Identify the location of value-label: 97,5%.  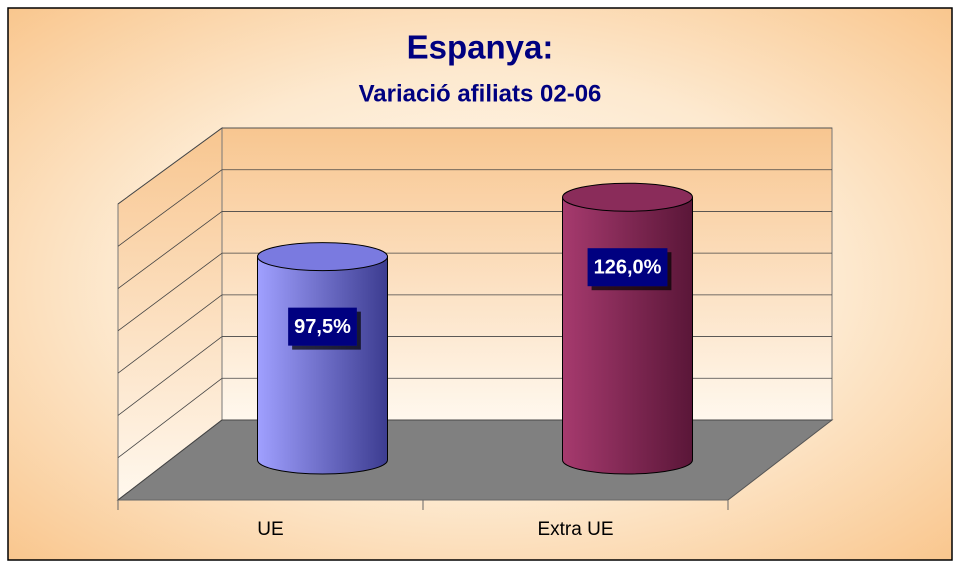
(322, 327).